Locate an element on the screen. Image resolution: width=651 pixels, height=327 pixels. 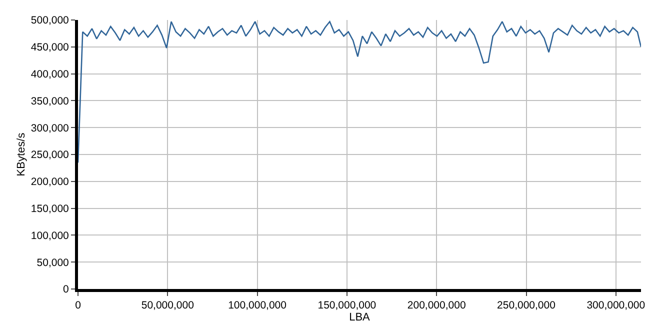
y-axis-title: KBytes/s is located at coordinates (22, 154).